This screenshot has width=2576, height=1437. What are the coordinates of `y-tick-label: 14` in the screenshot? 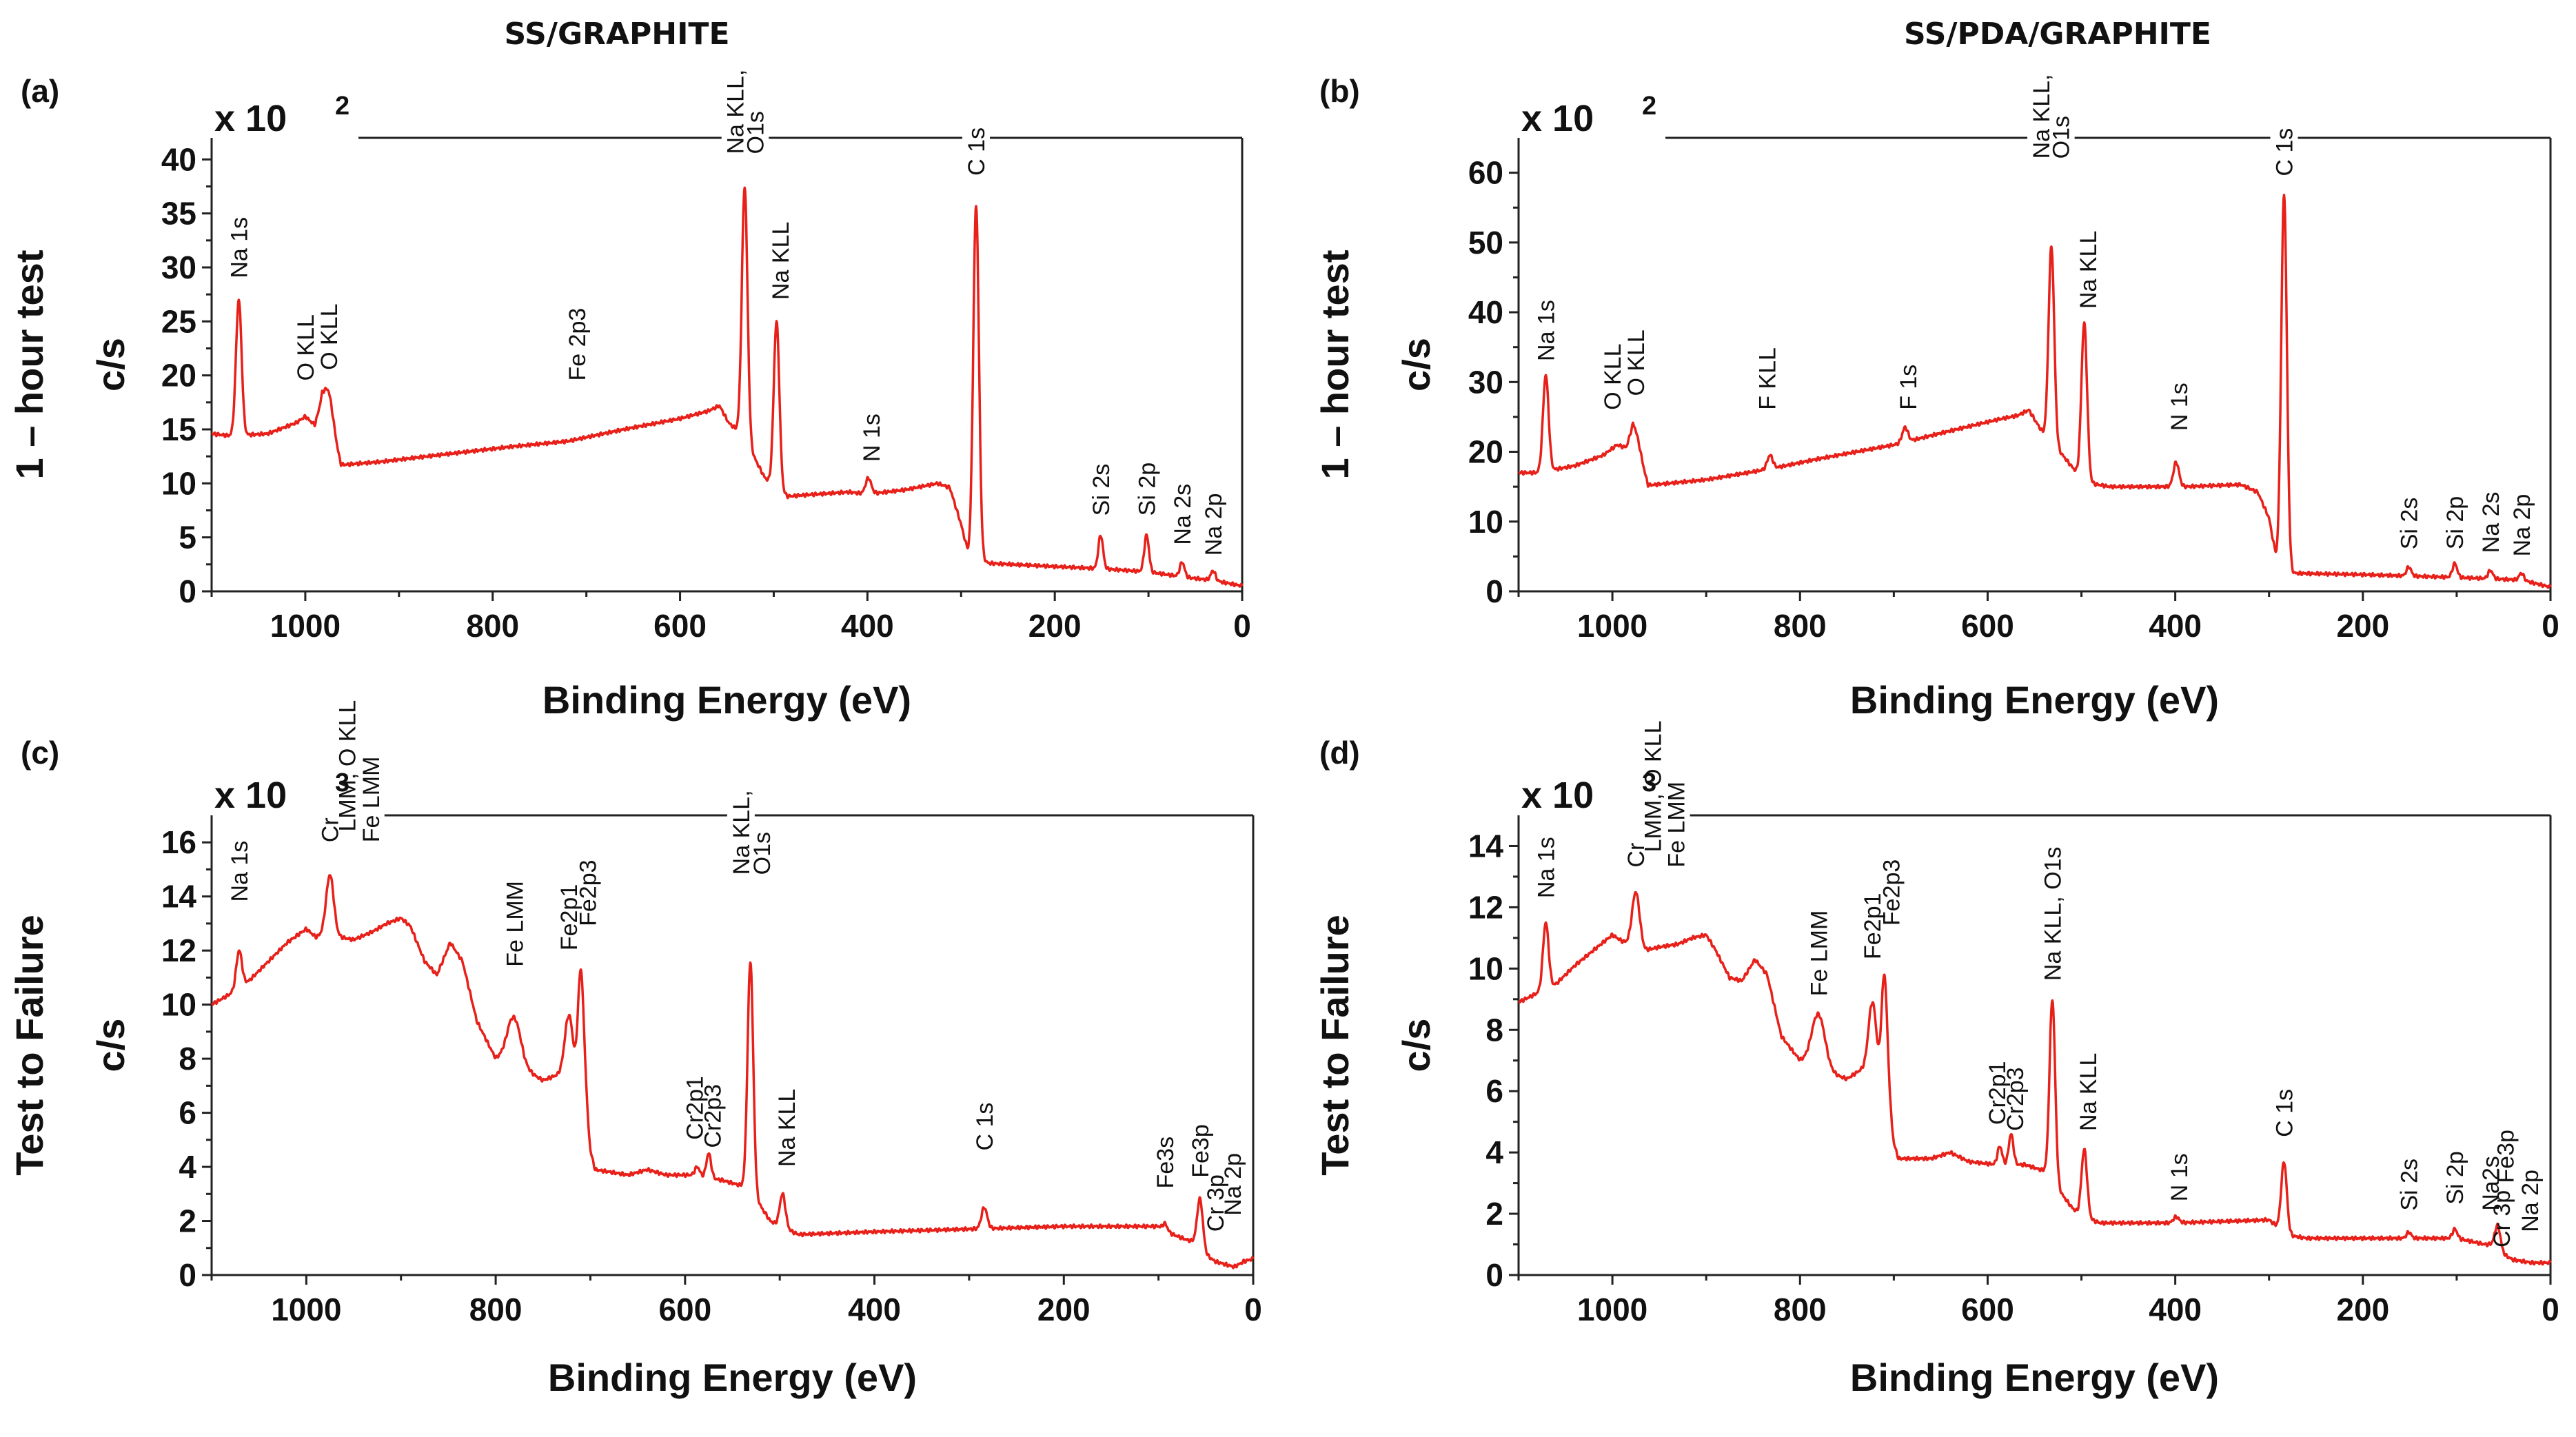 It's located at (179, 897).